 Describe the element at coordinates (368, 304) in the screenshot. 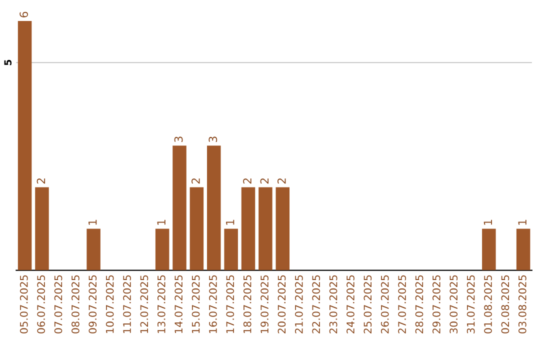

I see `x-tick-label: 25.07.2025` at that location.